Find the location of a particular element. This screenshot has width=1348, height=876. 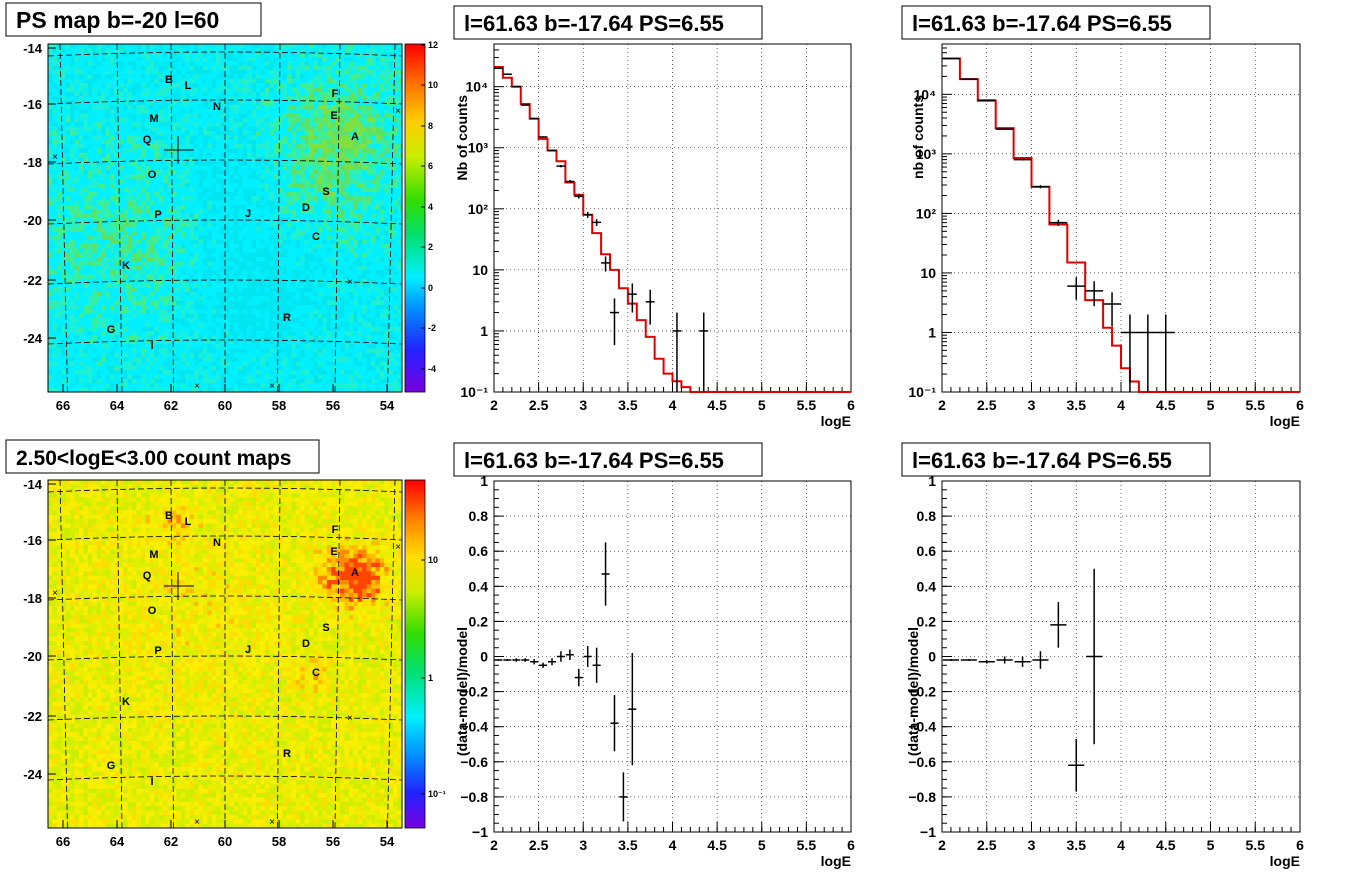

plot-title: l=61.63 b=-17.64 PS=6.55 is located at coordinates (1042, 460).